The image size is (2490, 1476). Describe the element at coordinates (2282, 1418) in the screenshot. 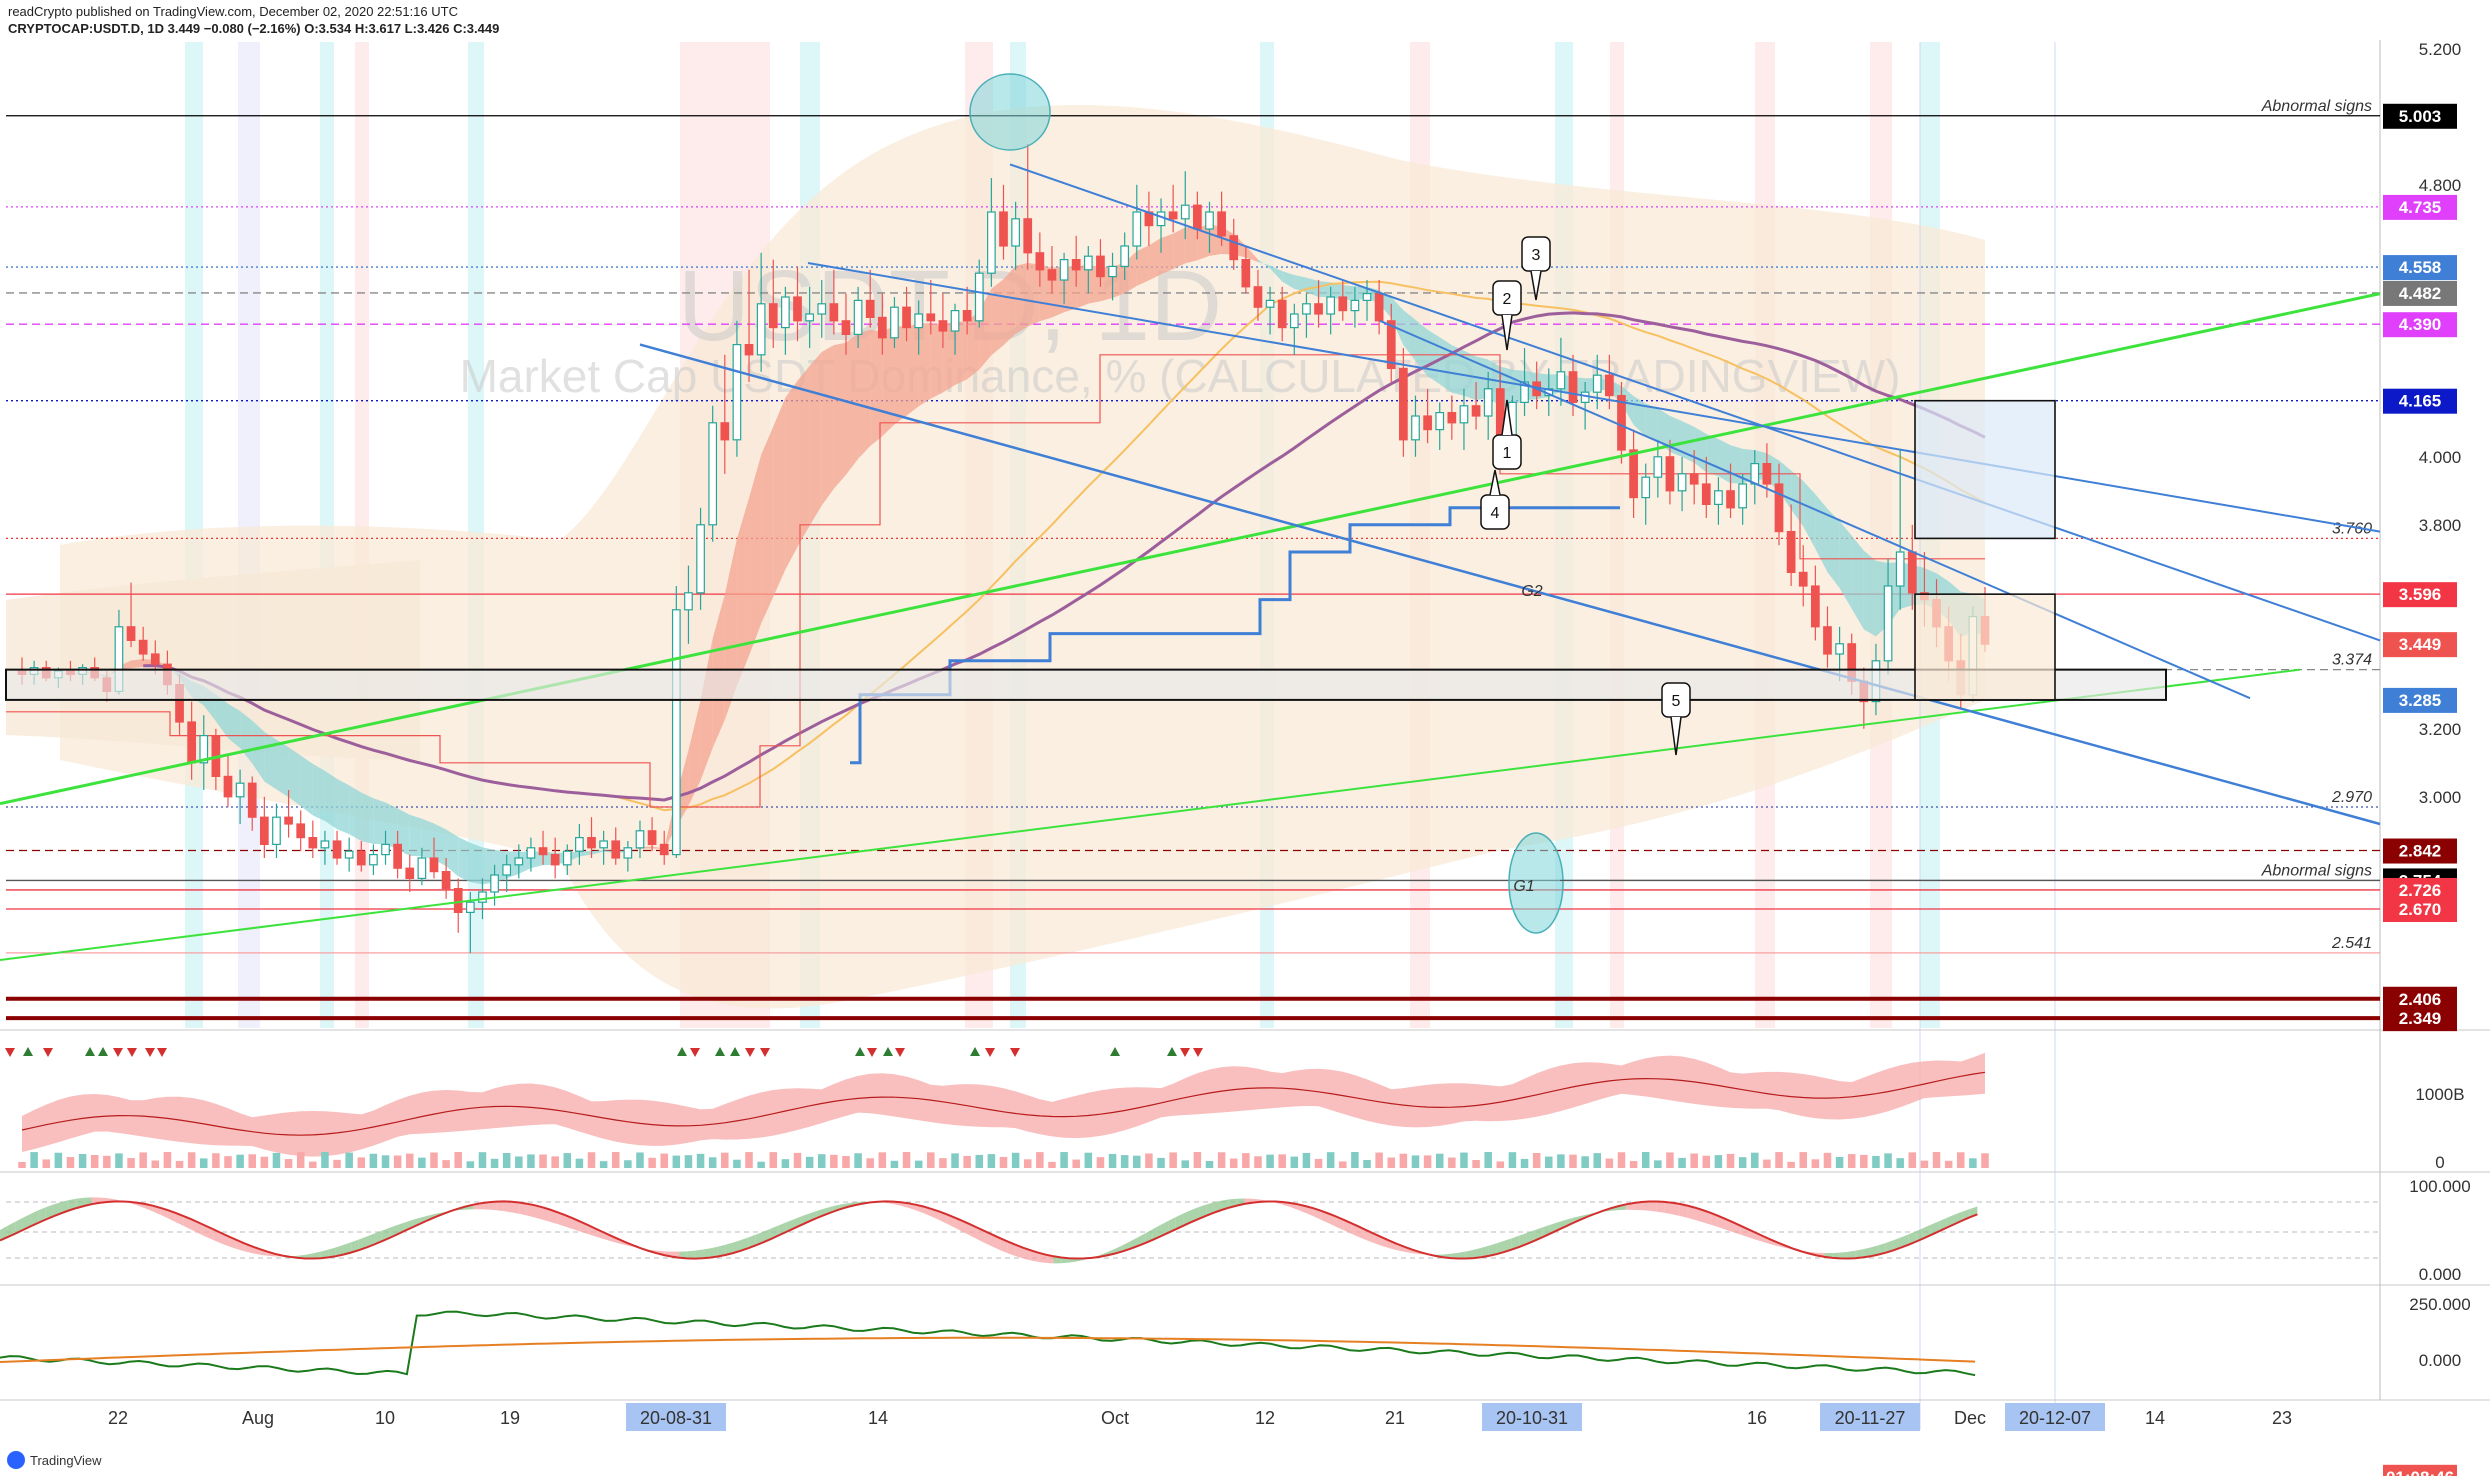

I see `time-tick-label: 23` at that location.